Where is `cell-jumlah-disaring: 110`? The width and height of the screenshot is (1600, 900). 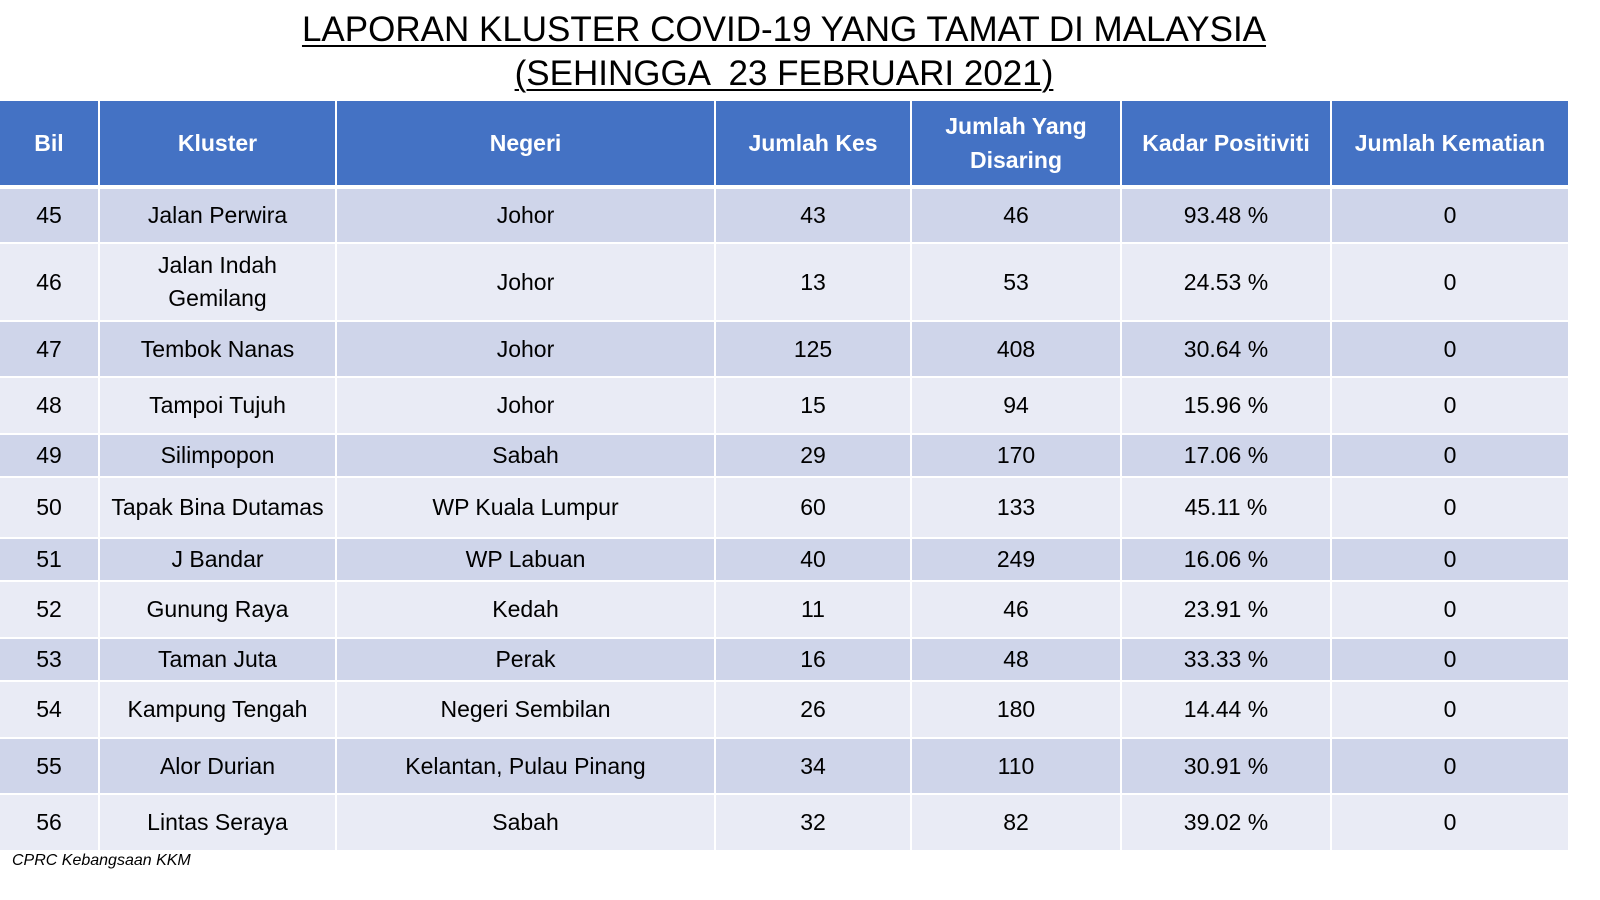
cell-jumlah-disaring: 110 is located at coordinates (1016, 766).